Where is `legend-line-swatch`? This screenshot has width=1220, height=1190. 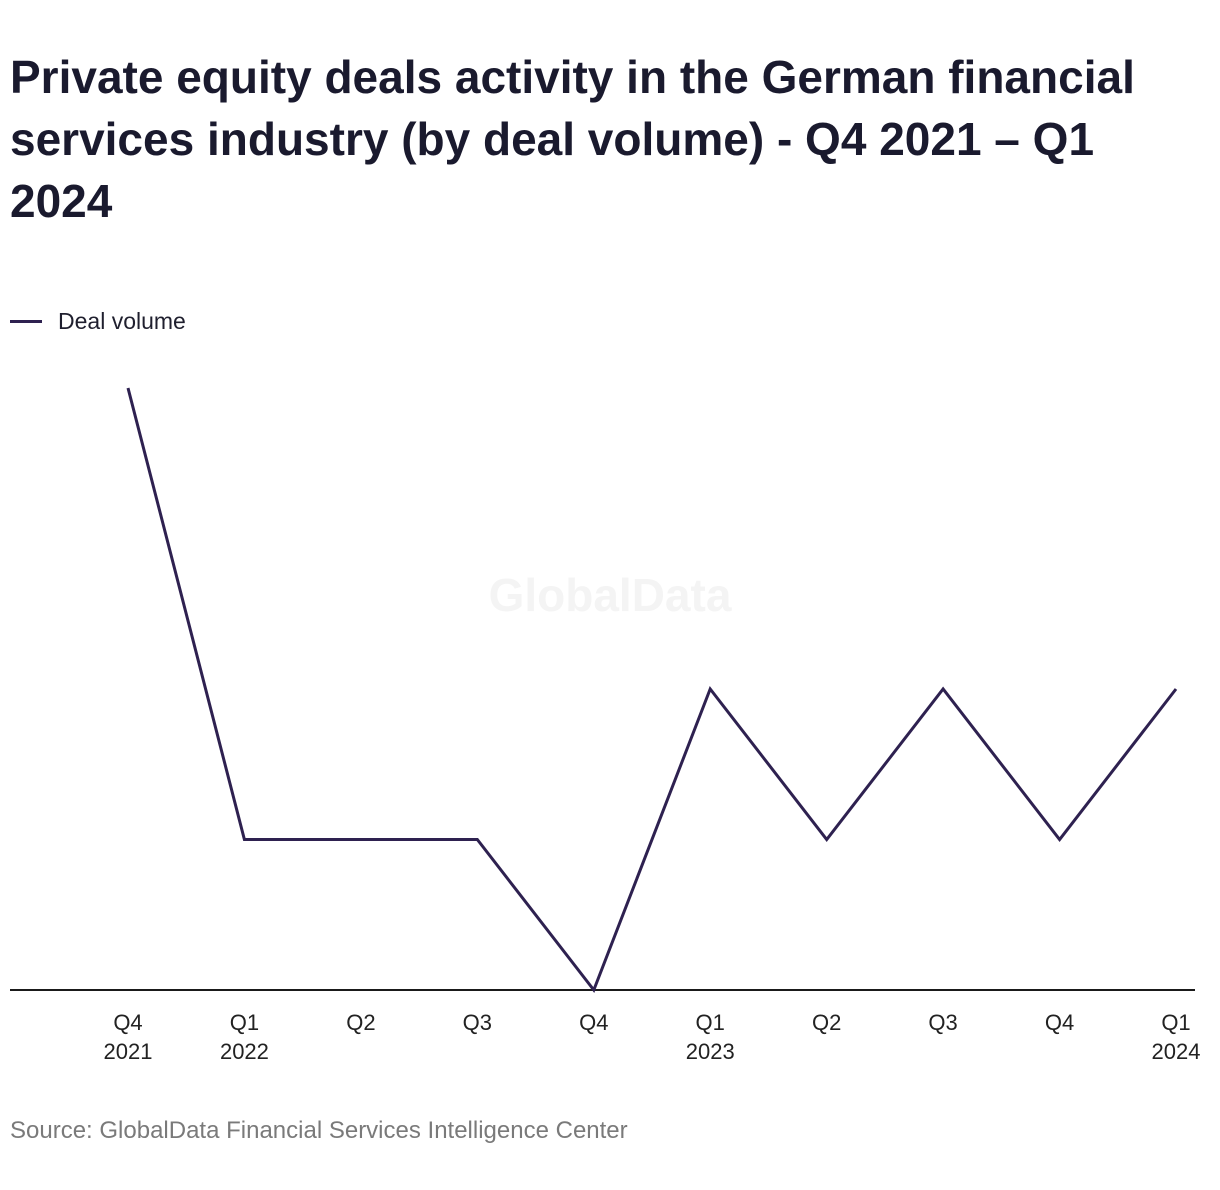 legend-line-swatch is located at coordinates (26, 321).